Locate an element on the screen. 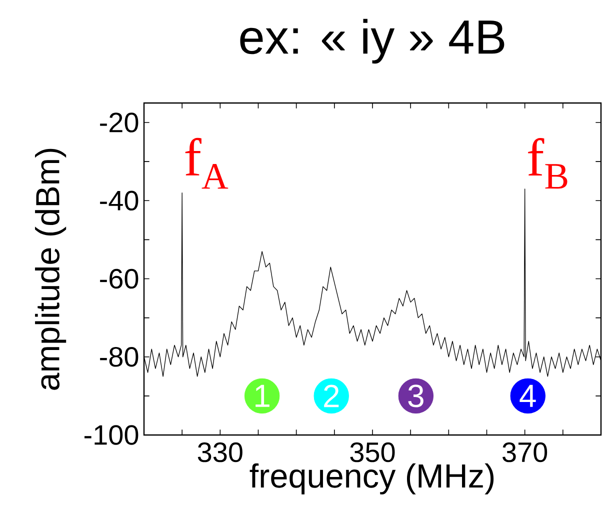 This screenshot has height=514, width=608. annotation: 1 is located at coordinates (263, 395).